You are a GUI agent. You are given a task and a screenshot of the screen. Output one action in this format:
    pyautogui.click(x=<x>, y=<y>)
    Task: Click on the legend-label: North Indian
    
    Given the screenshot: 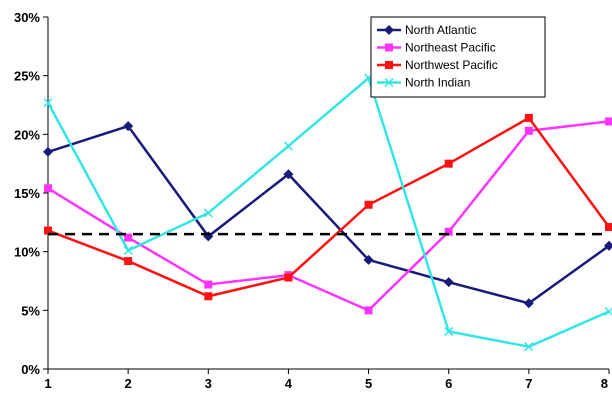 What is the action you would take?
    pyautogui.click(x=437, y=83)
    